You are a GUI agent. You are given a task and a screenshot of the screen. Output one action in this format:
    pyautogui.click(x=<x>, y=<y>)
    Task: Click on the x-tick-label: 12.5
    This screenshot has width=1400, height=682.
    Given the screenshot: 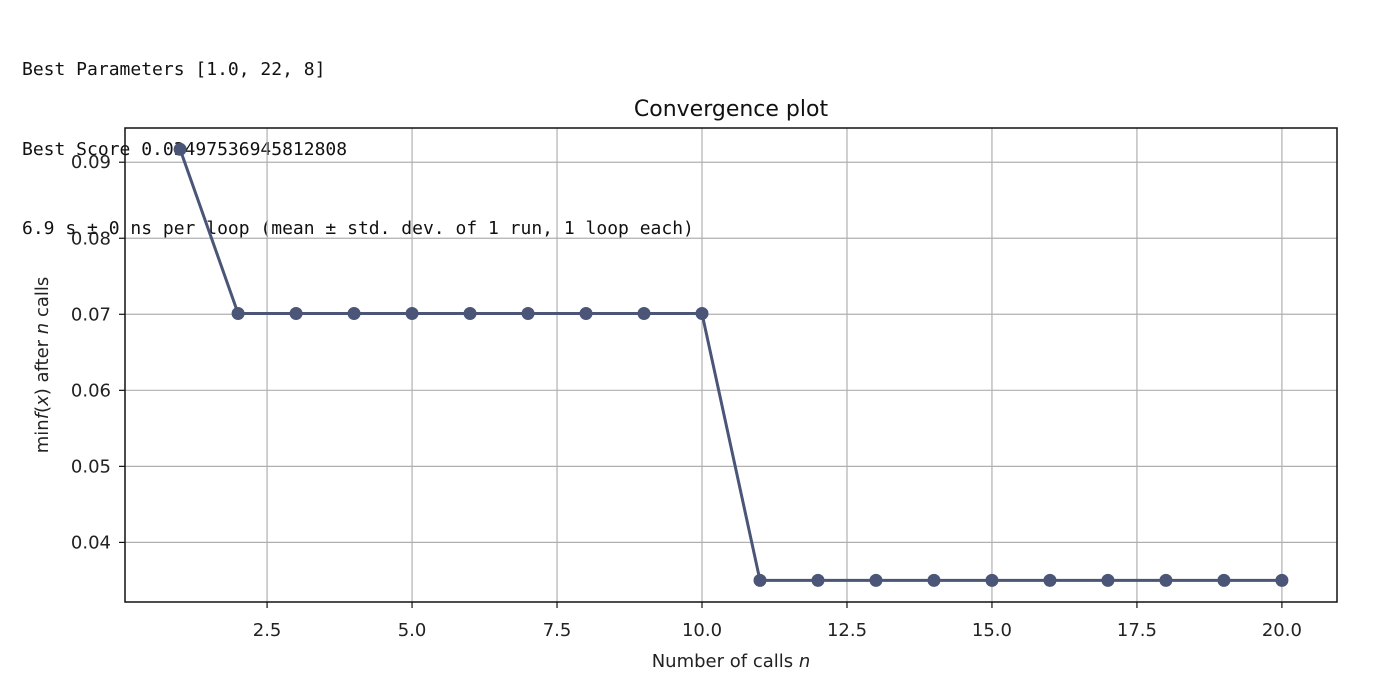 What is the action you would take?
    pyautogui.click(x=847, y=630)
    